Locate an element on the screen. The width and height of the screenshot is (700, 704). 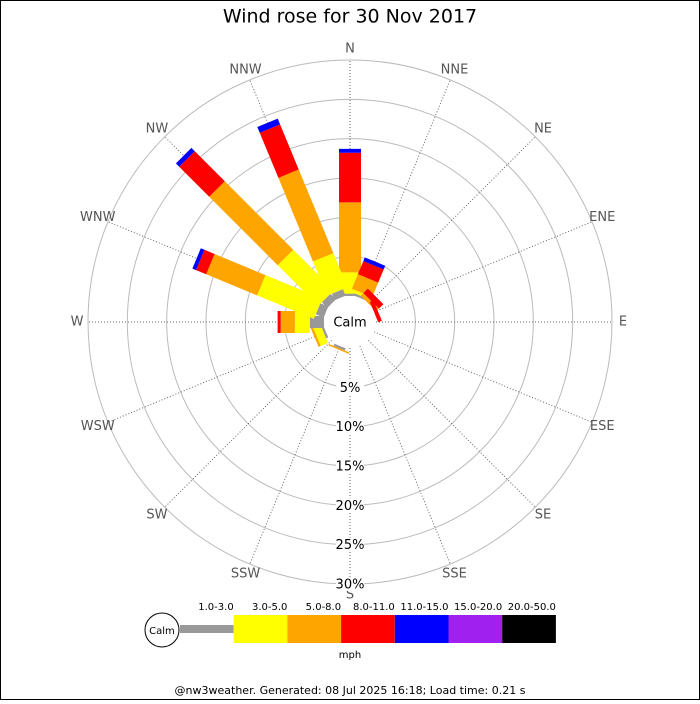
calm-label: Calm is located at coordinates (349, 323).